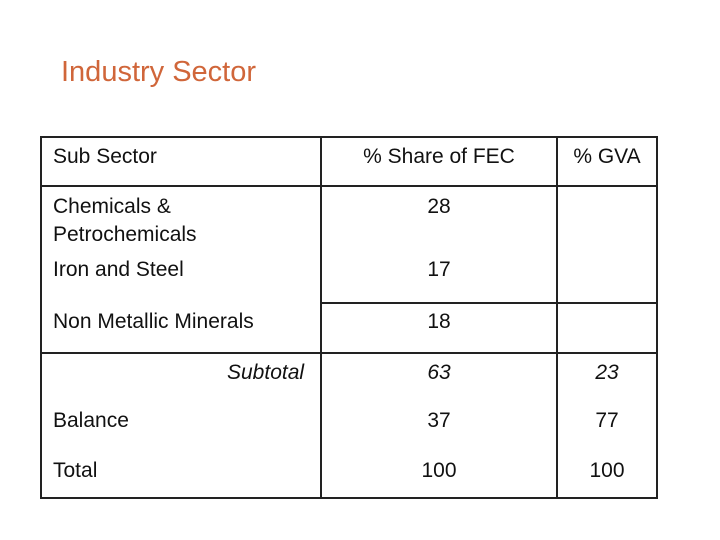 Image resolution: width=720 pixels, height=540 pixels. What do you see at coordinates (607, 372) in the screenshot?
I see `row-subtotal-gva: 23` at bounding box center [607, 372].